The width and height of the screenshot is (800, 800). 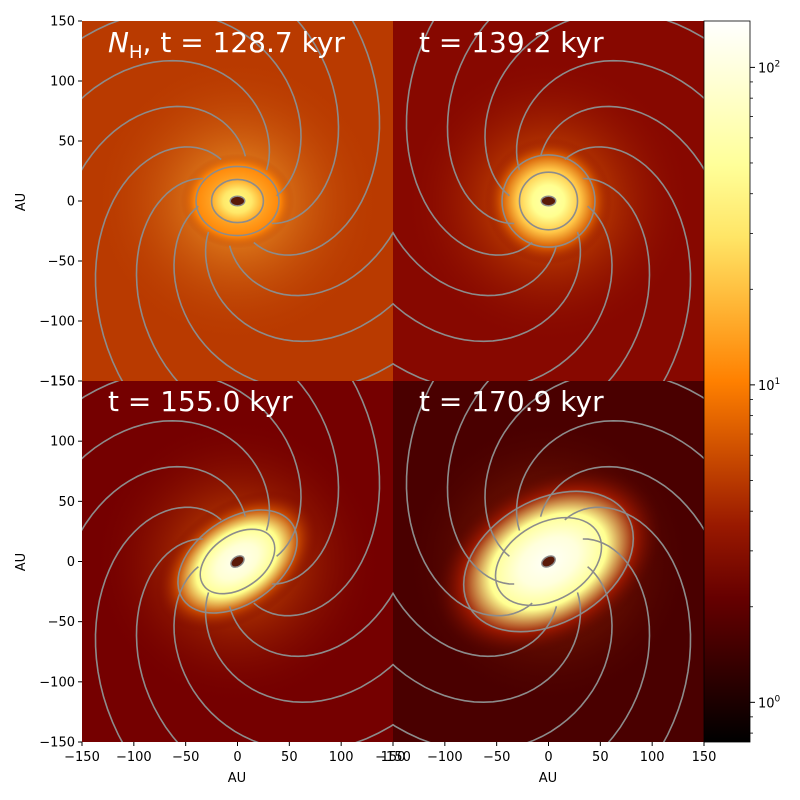 I want to click on title-quantity-sub: H, so click(x=136, y=52).